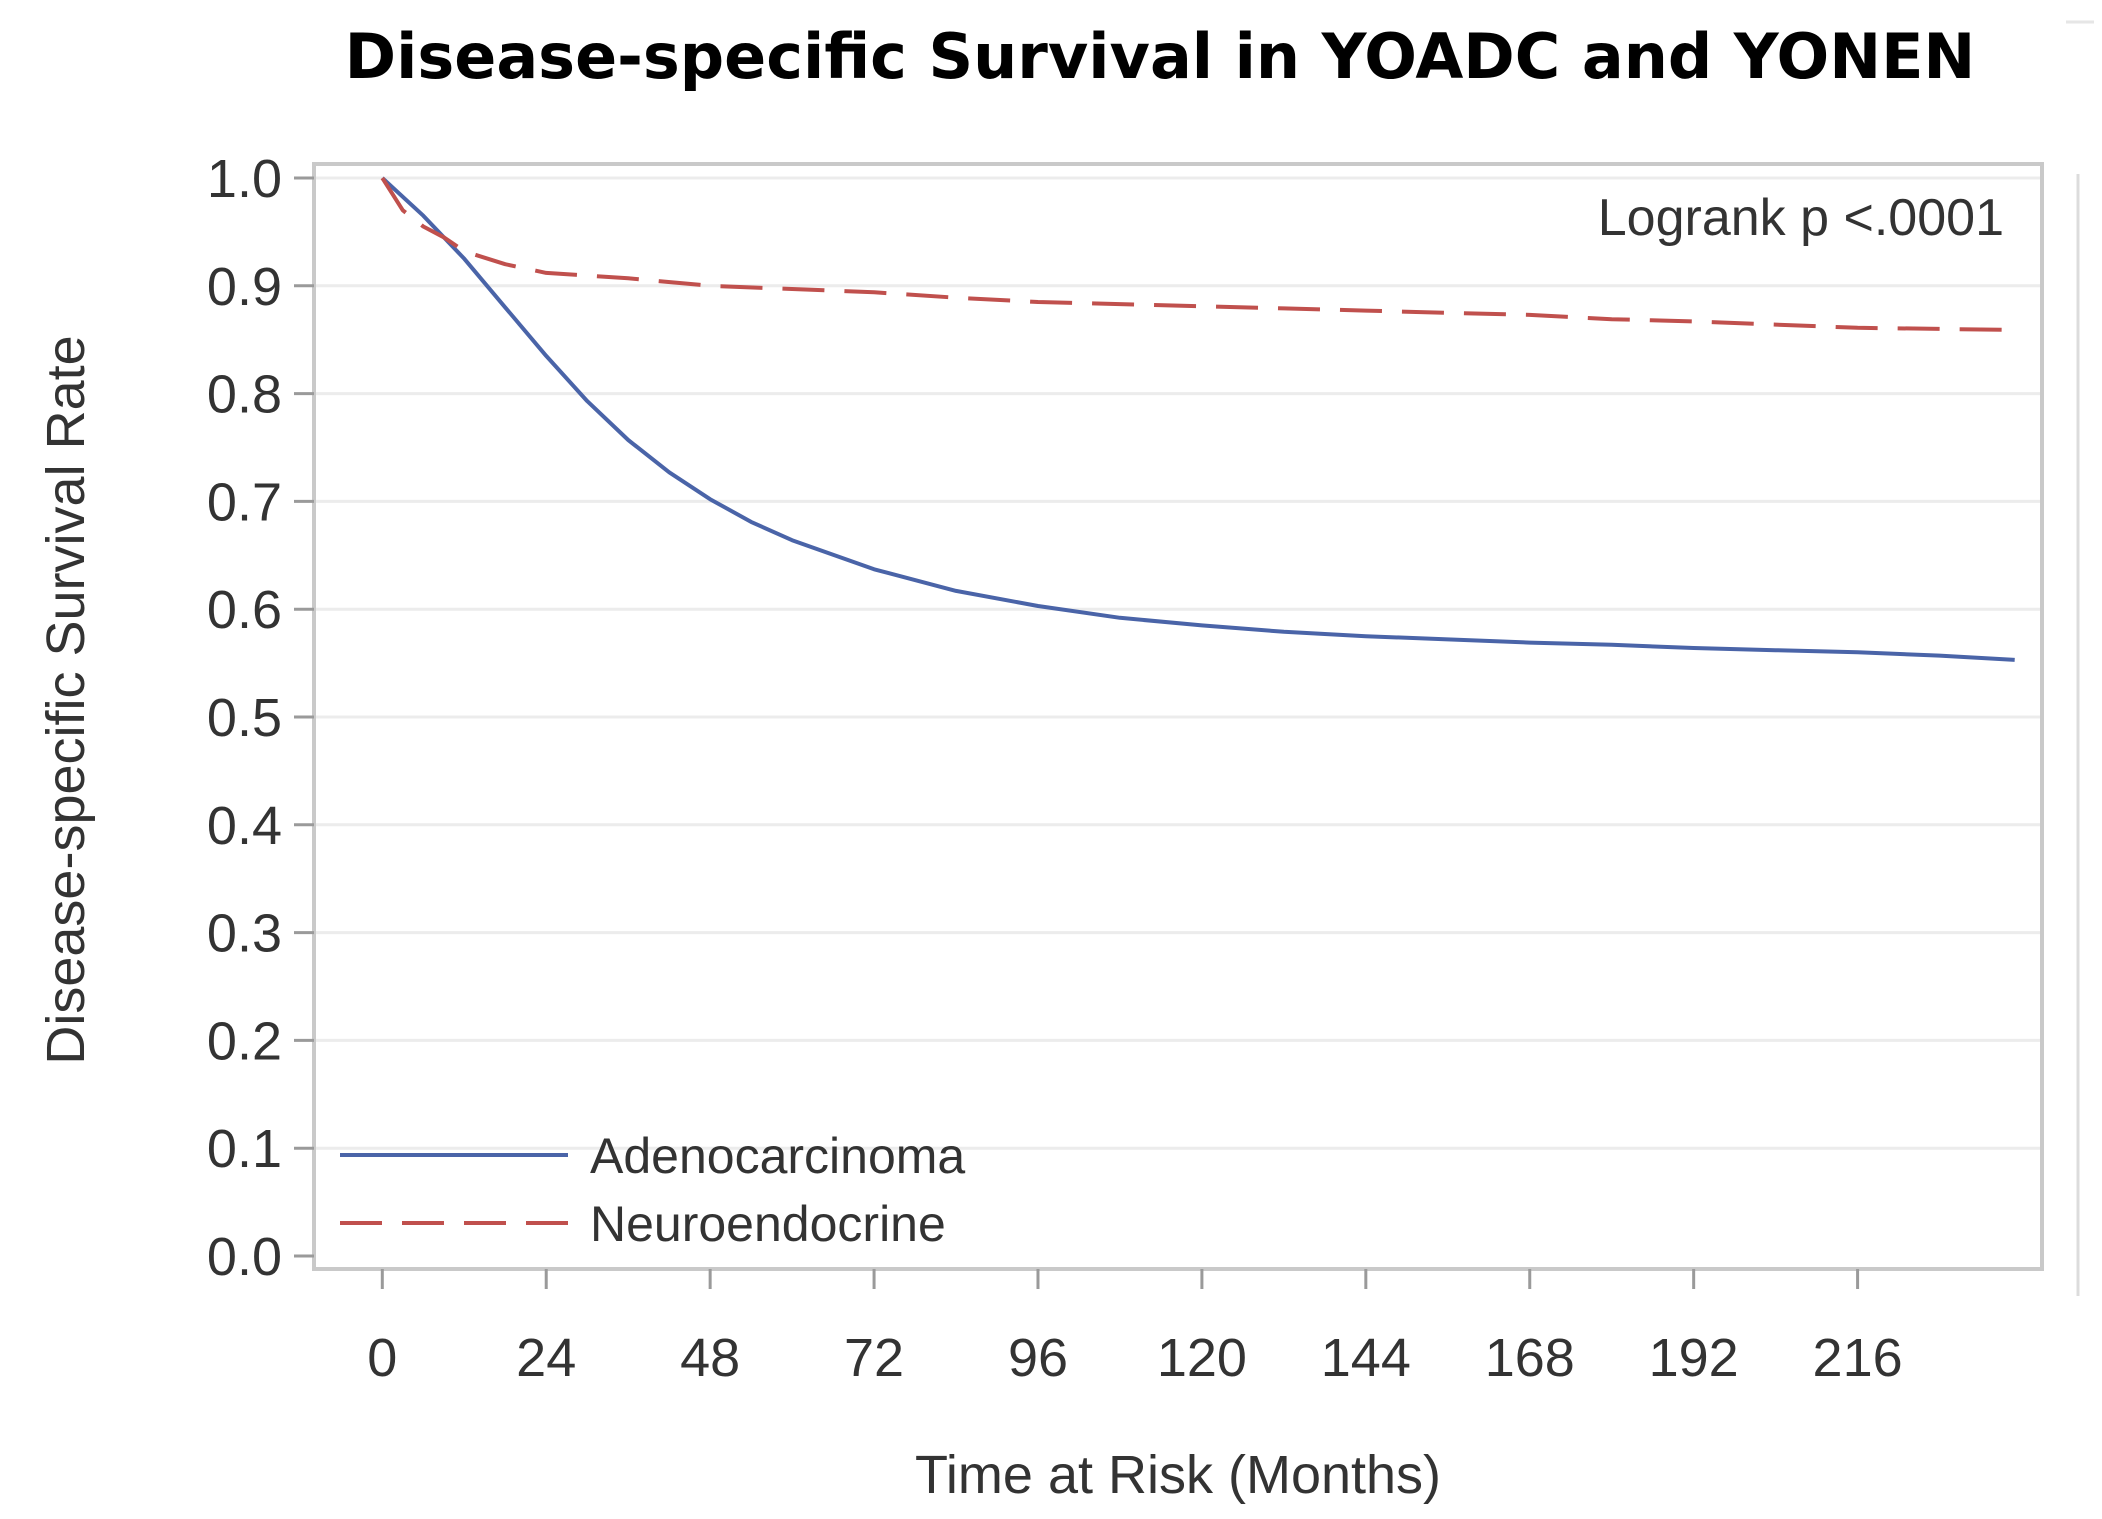 This screenshot has height=1519, width=2102. Describe the element at coordinates (382, 1358) in the screenshot. I see `x-tick-label: 0` at that location.